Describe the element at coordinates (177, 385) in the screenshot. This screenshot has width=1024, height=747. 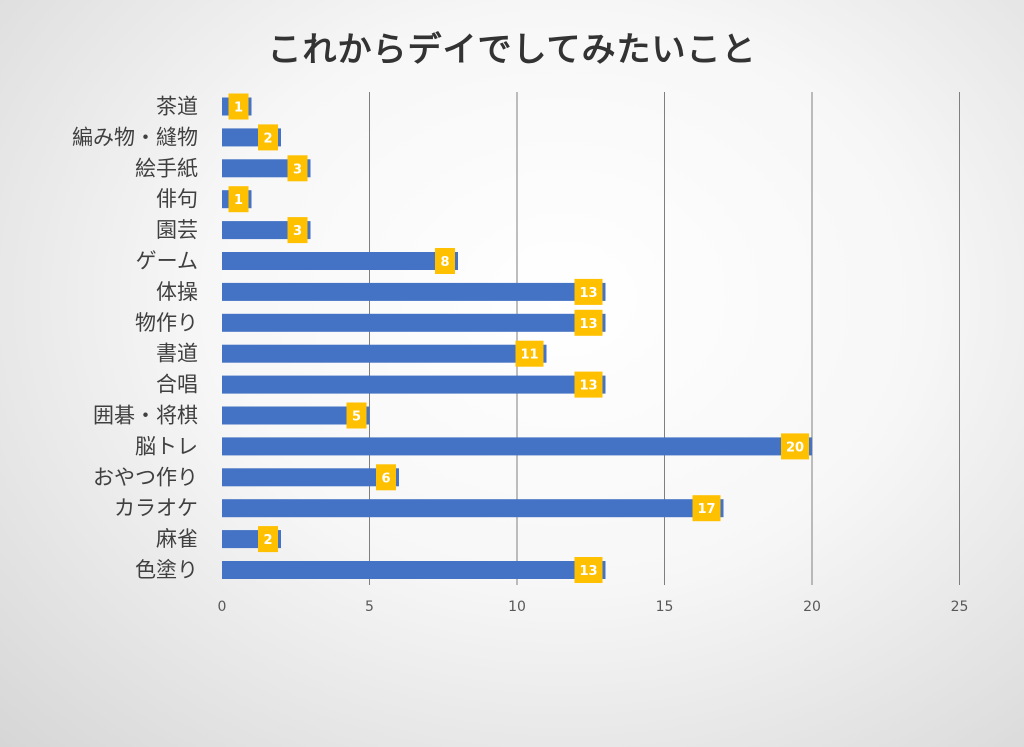
I see `category-label: 合唱` at that location.